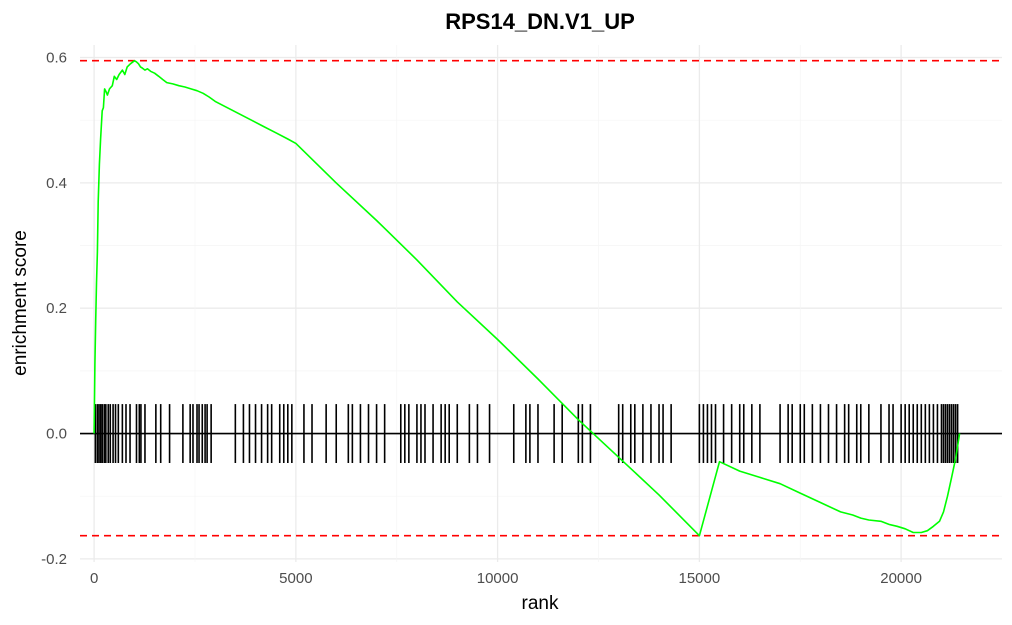 The image size is (1012, 625). Describe the element at coordinates (540, 21) in the screenshot. I see `chart-title: RPS14_DN.V1_UP` at that location.